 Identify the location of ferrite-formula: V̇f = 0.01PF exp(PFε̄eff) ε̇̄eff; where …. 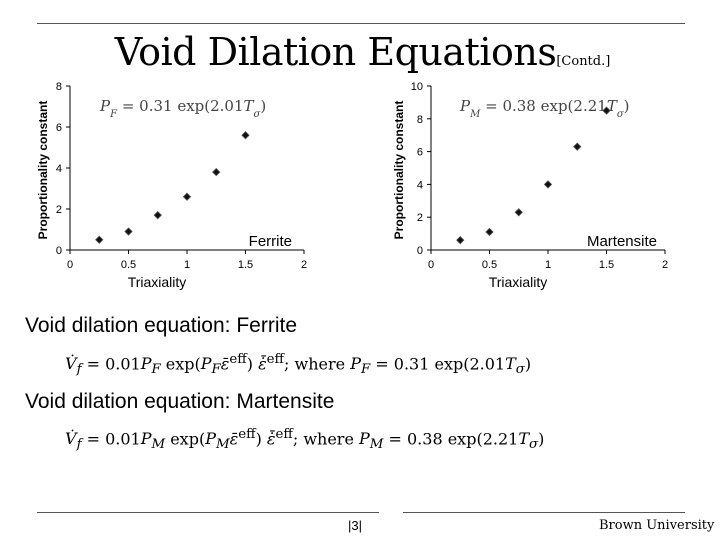
(298, 365).